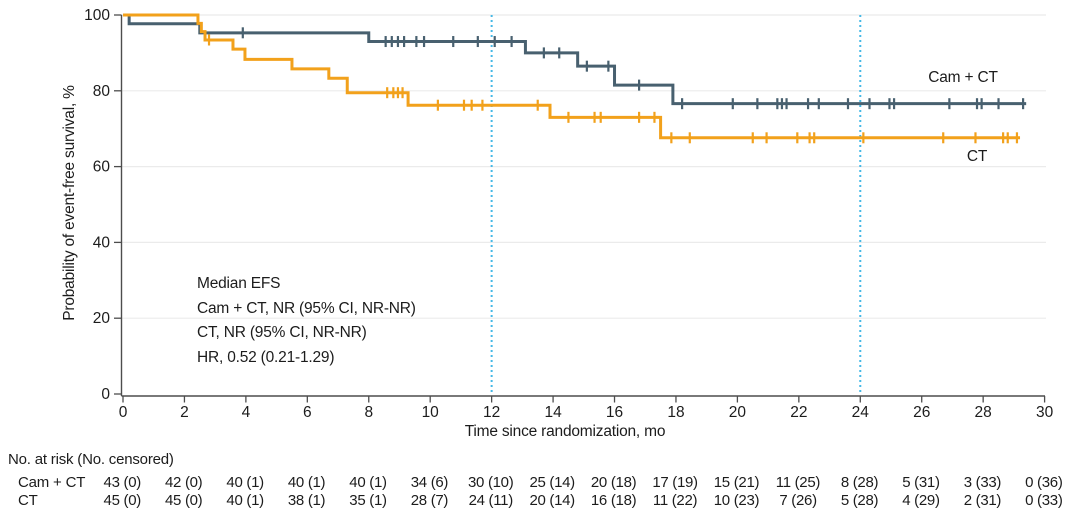  I want to click on risk-value-cam-ct-8mo: 40 (1), so click(368, 482).